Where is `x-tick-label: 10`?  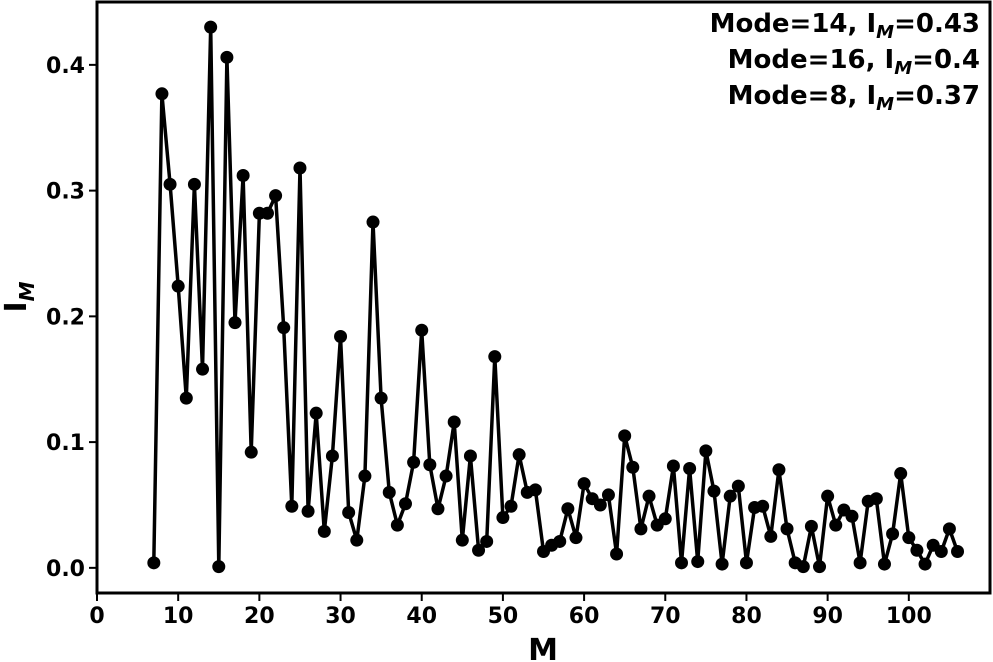
x-tick-label: 10 is located at coordinates (178, 616).